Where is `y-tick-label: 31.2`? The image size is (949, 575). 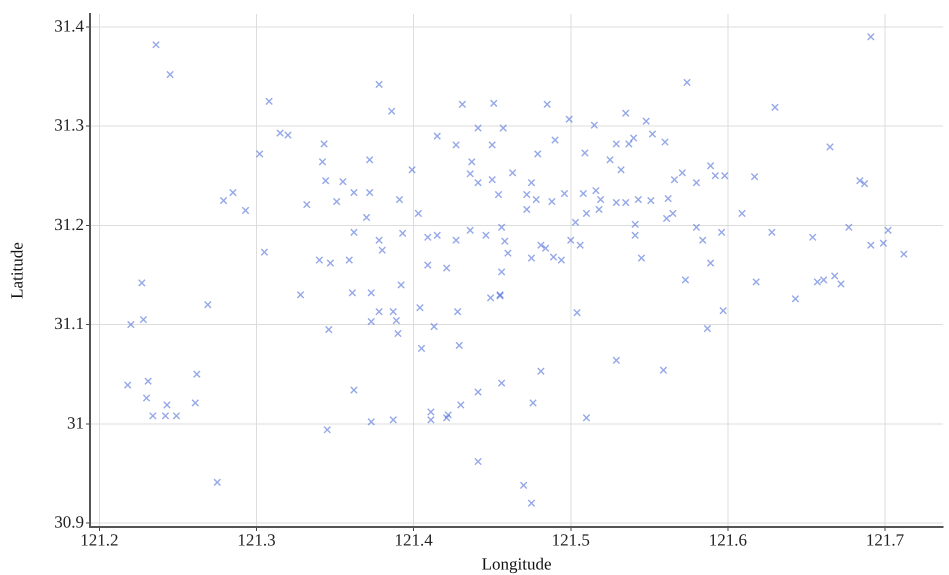
y-tick-label: 31.2 is located at coordinates (69, 224).